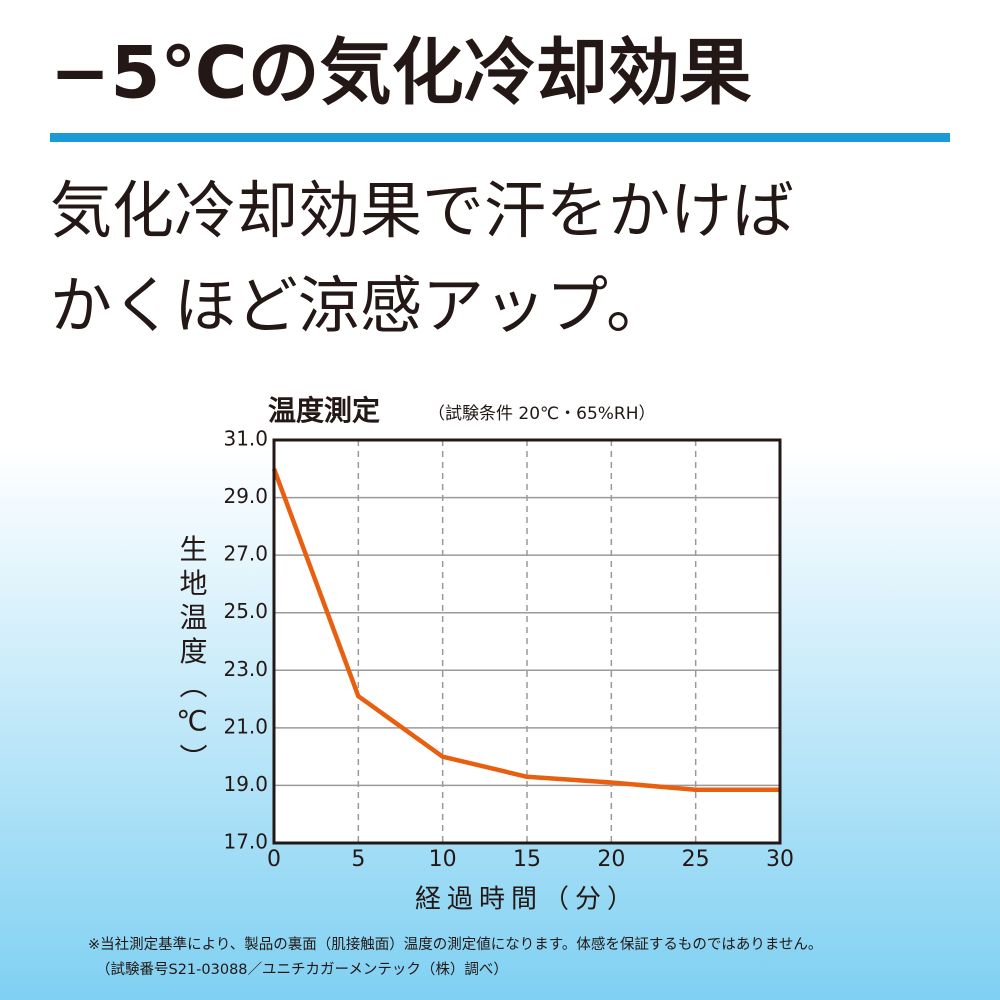 Image resolution: width=1000 pixels, height=1000 pixels. Describe the element at coordinates (527, 900) in the screenshot. I see `x-axis-label: 経過時間（分）` at that location.